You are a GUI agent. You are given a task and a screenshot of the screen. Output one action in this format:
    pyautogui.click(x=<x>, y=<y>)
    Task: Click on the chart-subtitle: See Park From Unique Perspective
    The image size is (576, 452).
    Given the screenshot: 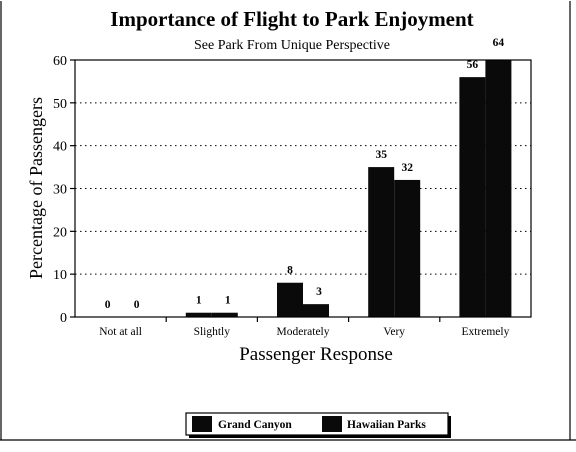 What is the action you would take?
    pyautogui.click(x=292, y=45)
    